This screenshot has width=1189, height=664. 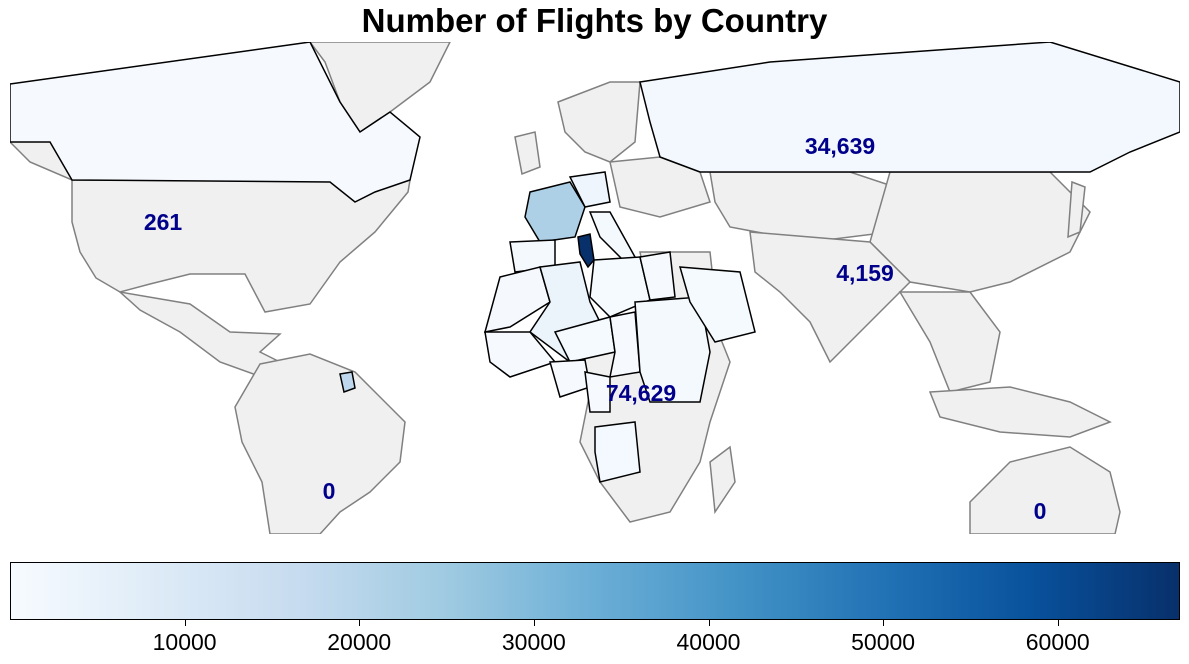 I want to click on country-canada, so click(x=215, y=122).